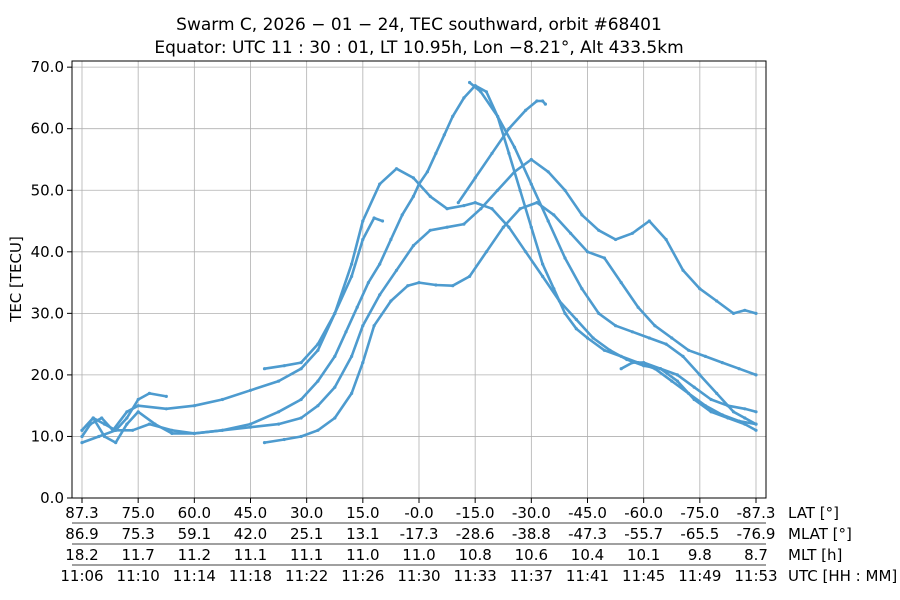 This screenshot has width=900, height=600. What do you see at coordinates (587, 513) in the screenshot?
I see `x-tick-label-lat: -45.0` at bounding box center [587, 513].